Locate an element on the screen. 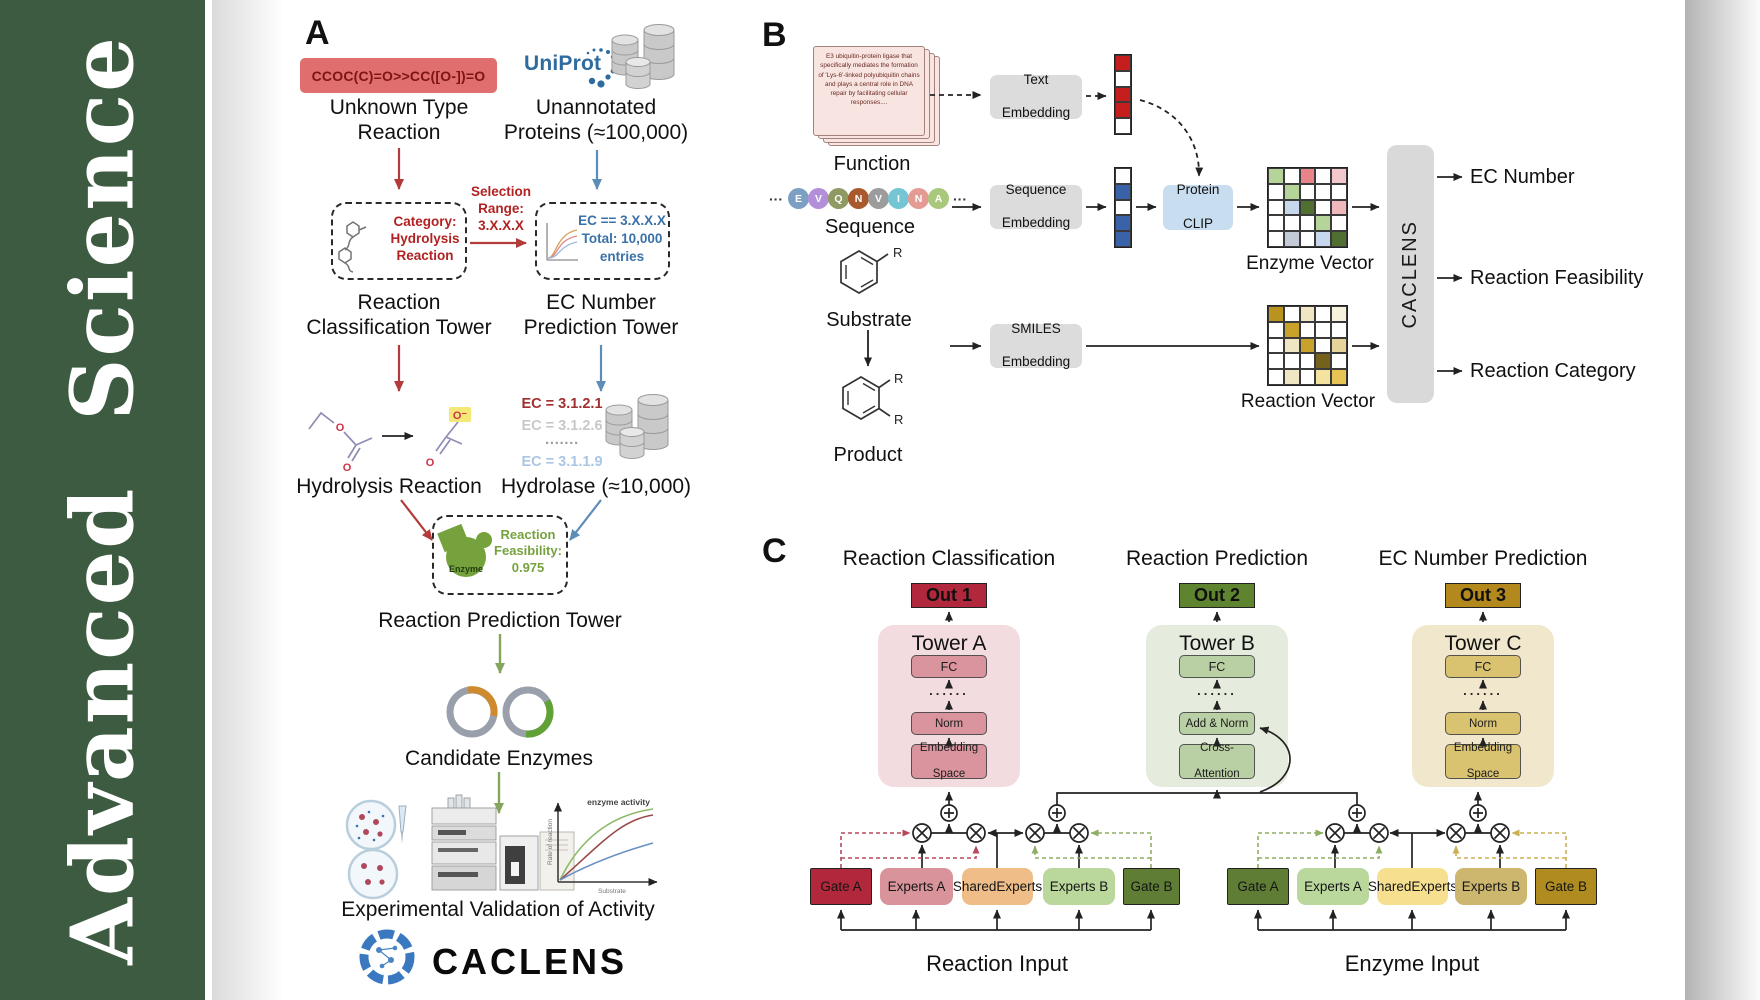  tower-a-title: Tower A is located at coordinates (949, 643).